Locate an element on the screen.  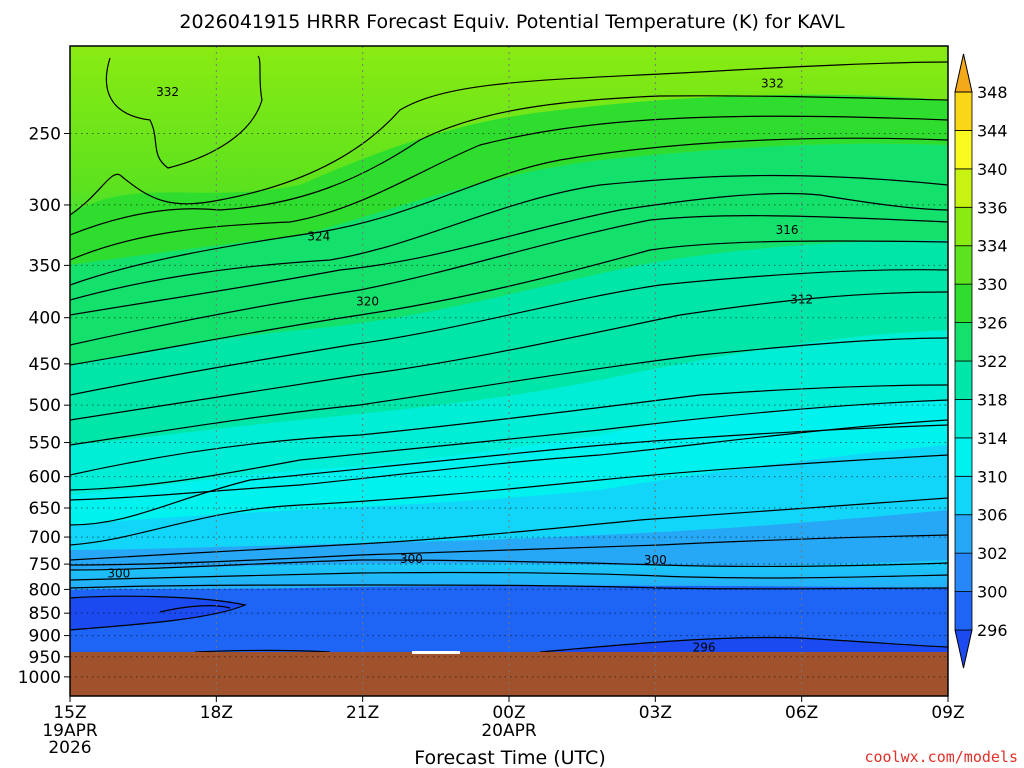
y-tick-label: 400 is located at coordinates (45, 319).